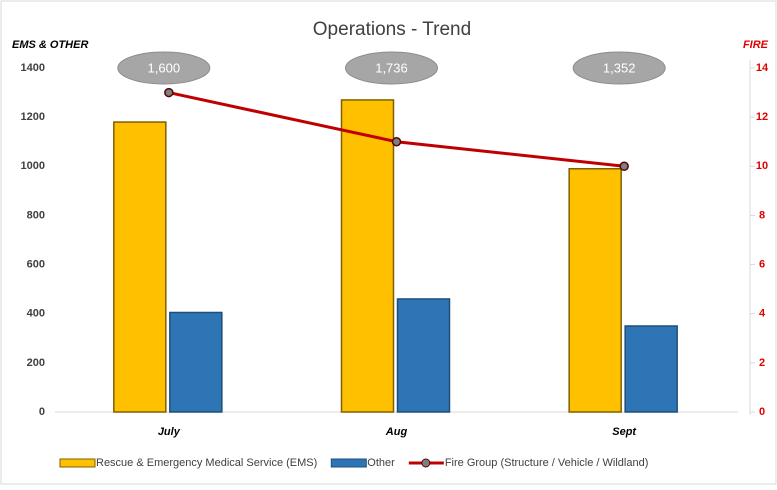  Describe the element at coordinates (36, 264) in the screenshot. I see `y-tick-label: 600` at that location.